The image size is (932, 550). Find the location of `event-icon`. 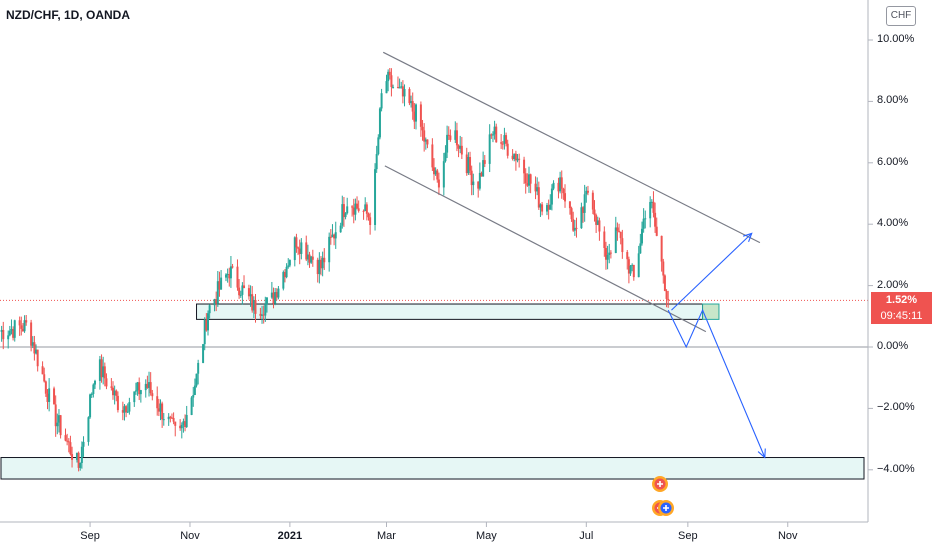

event-icon is located at coordinates (666, 508).